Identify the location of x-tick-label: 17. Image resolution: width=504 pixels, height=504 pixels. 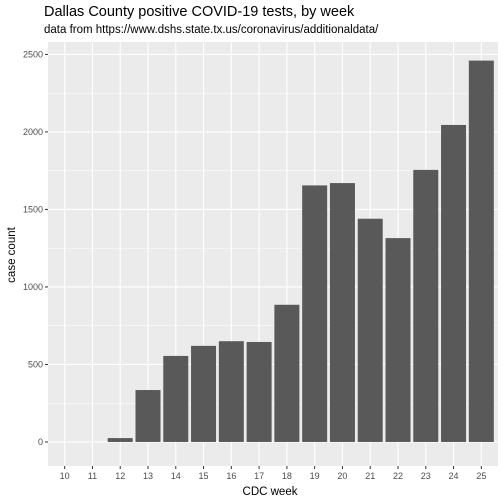
(259, 476).